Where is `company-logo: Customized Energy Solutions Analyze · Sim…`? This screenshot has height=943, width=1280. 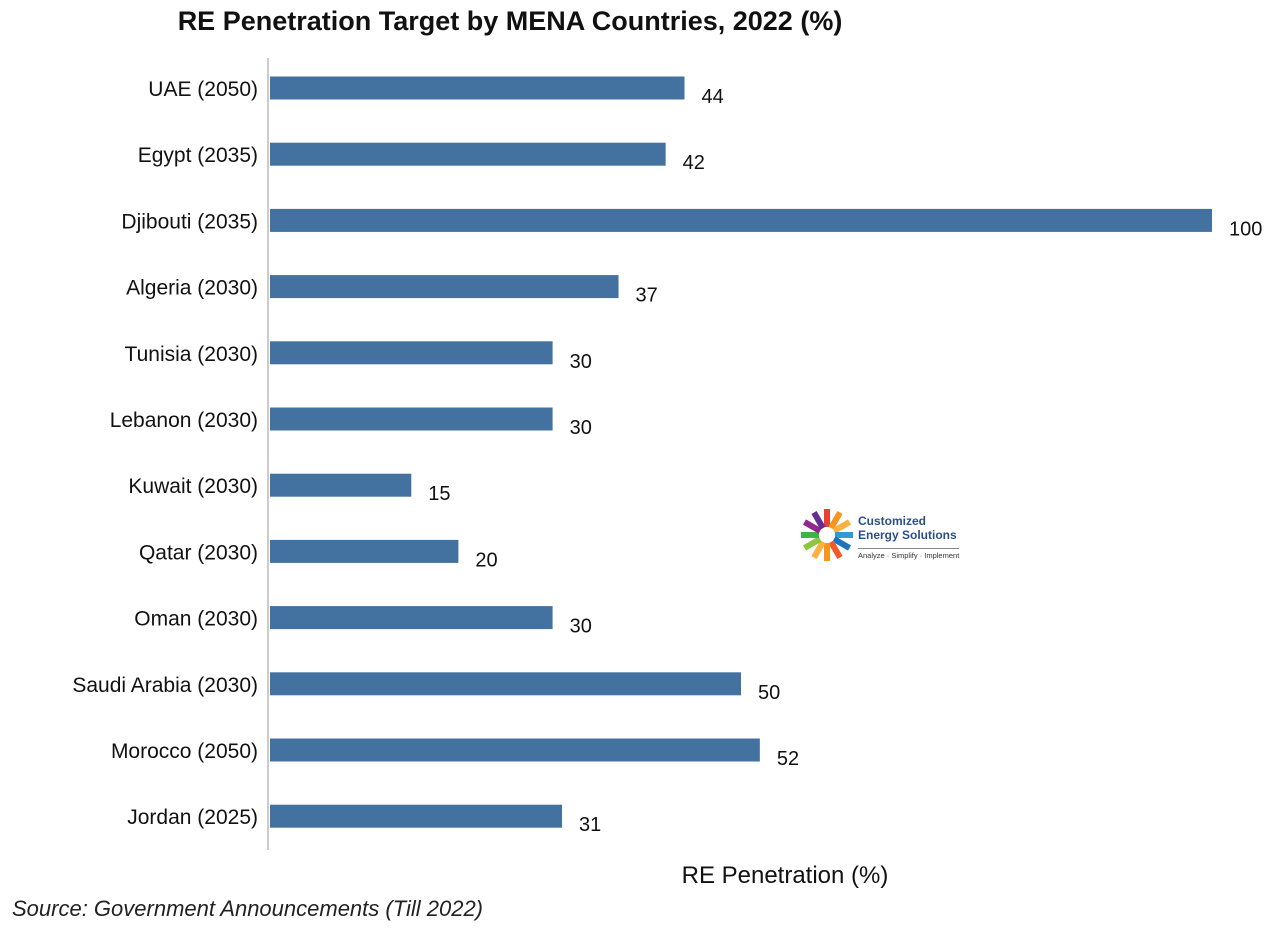
company-logo: Customized Energy Solutions Analyze · Sim… is located at coordinates (888, 536).